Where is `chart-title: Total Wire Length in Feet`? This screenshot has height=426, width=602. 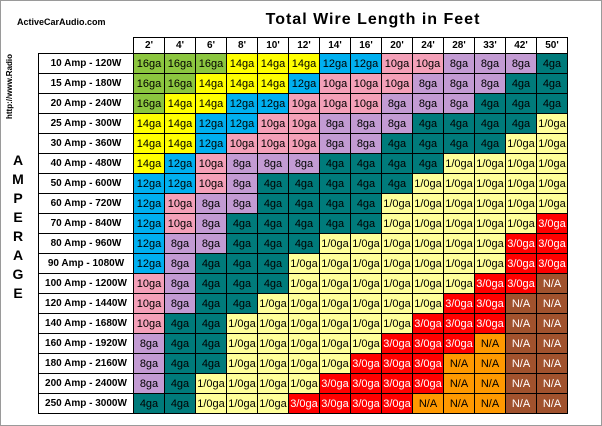
chart-title: Total Wire Length in Feet is located at coordinates (373, 19).